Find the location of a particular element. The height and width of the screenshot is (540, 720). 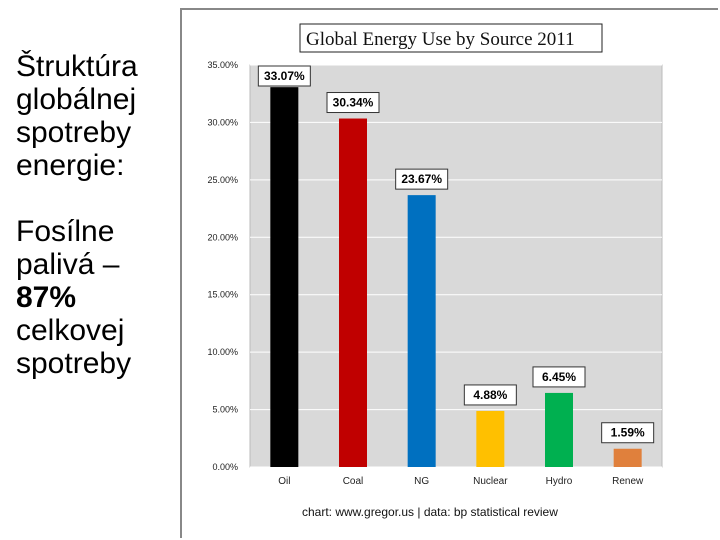

text-line: celkovej is located at coordinates (70, 330).